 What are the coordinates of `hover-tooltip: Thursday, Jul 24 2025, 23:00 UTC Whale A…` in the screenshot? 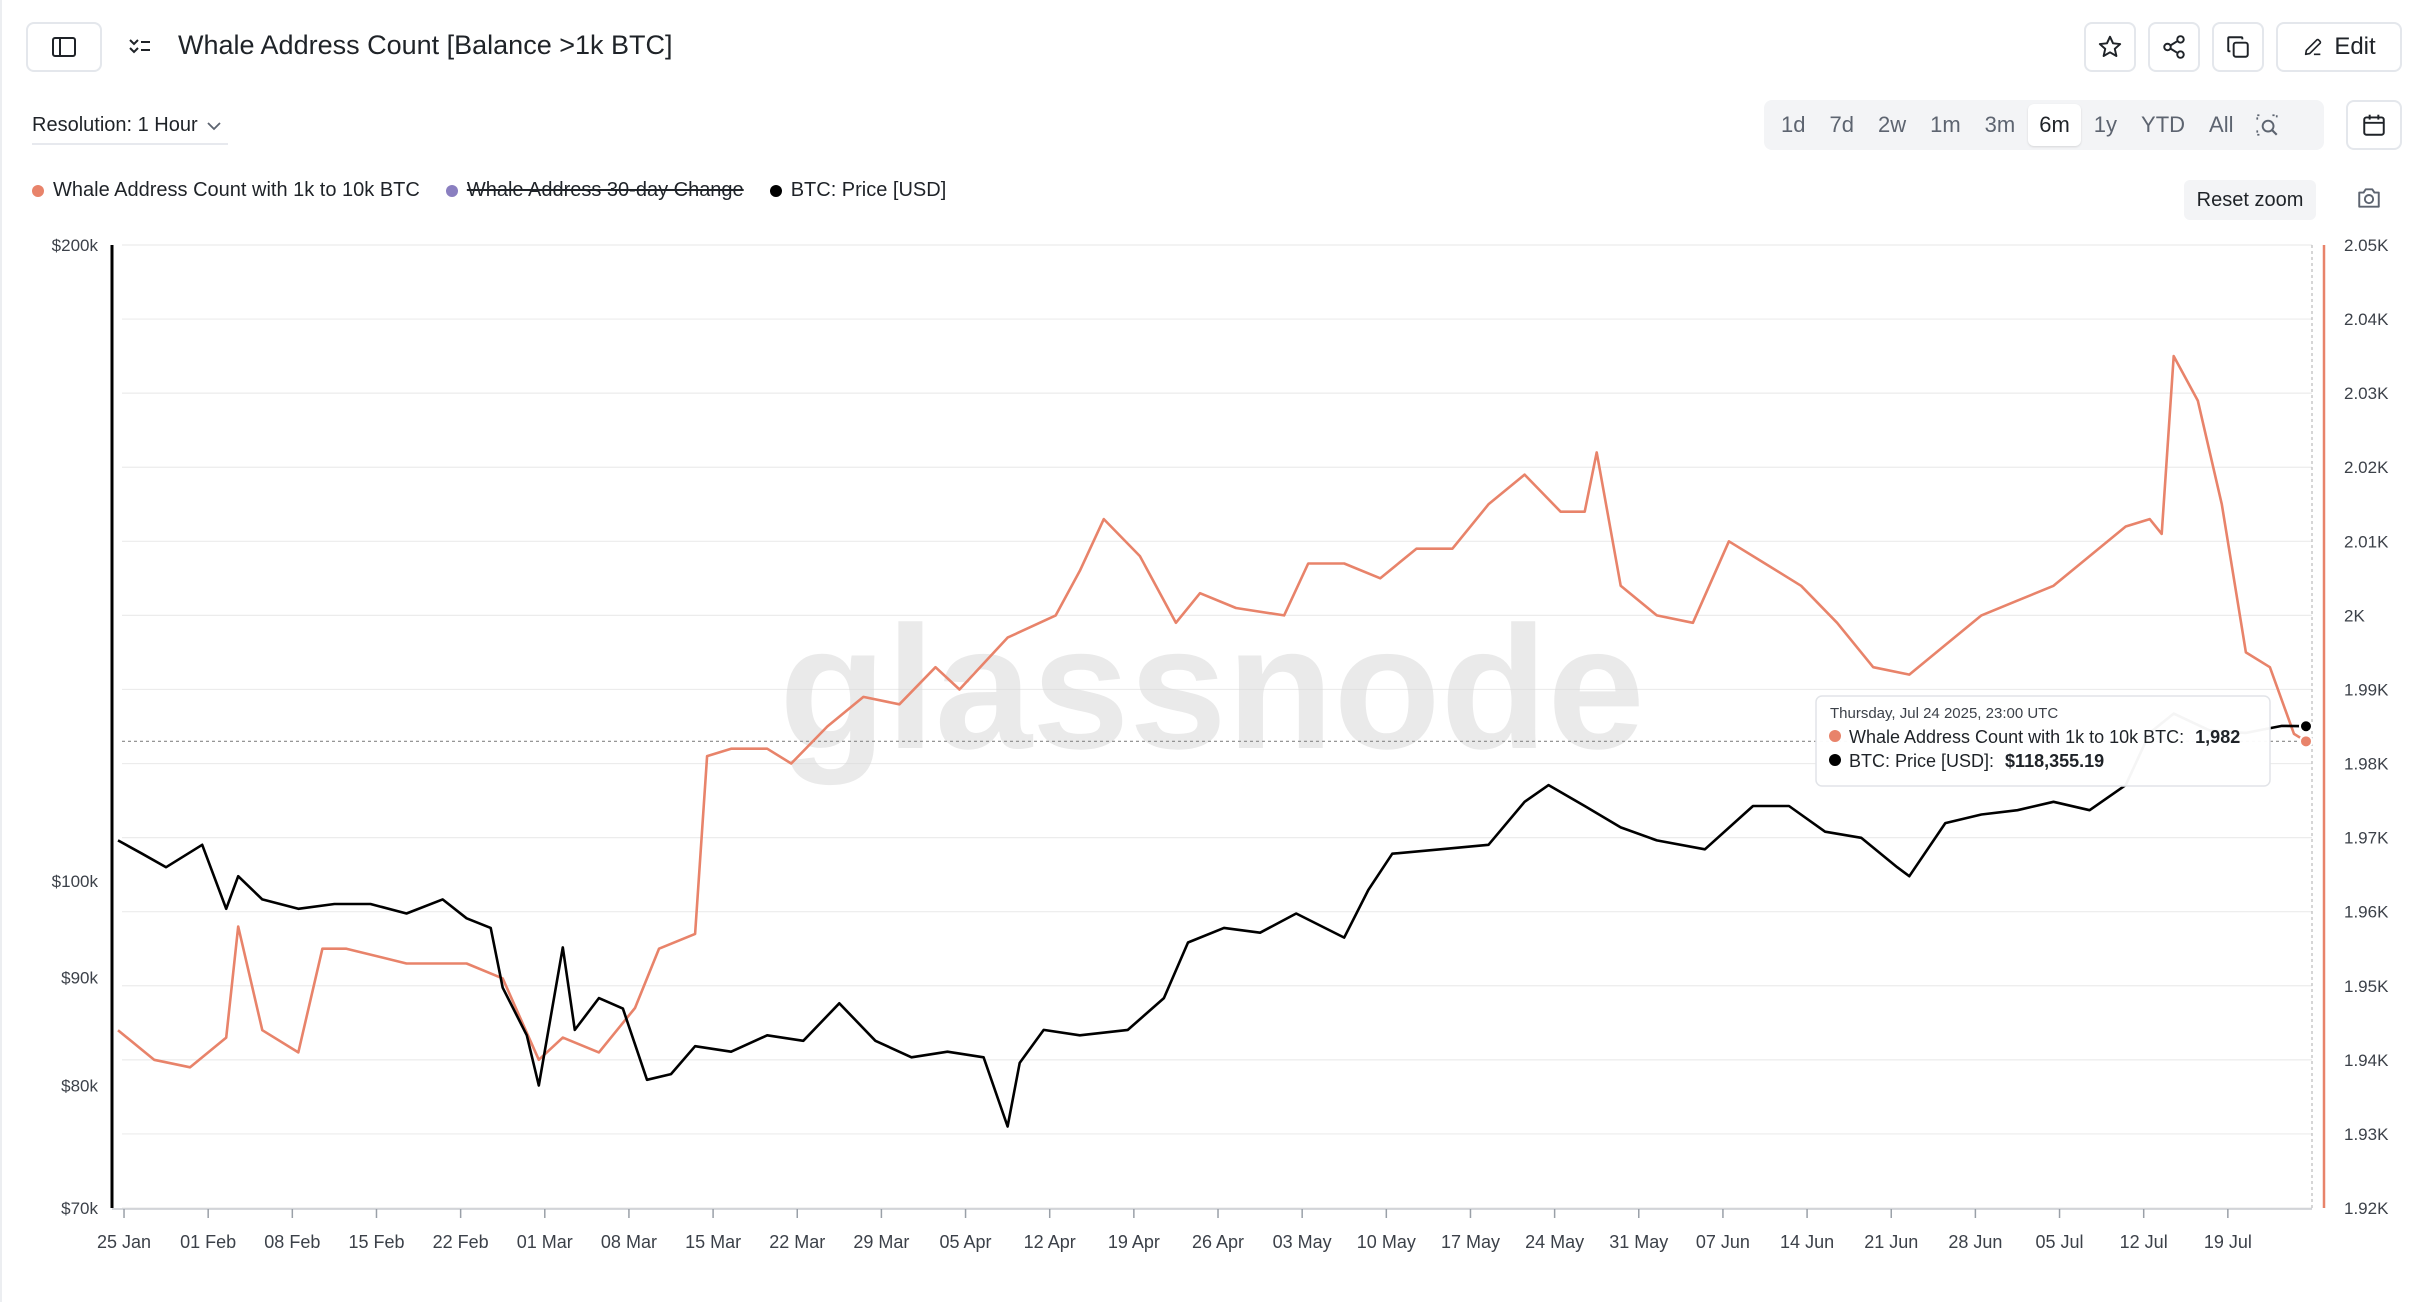 It's located at (2043, 741).